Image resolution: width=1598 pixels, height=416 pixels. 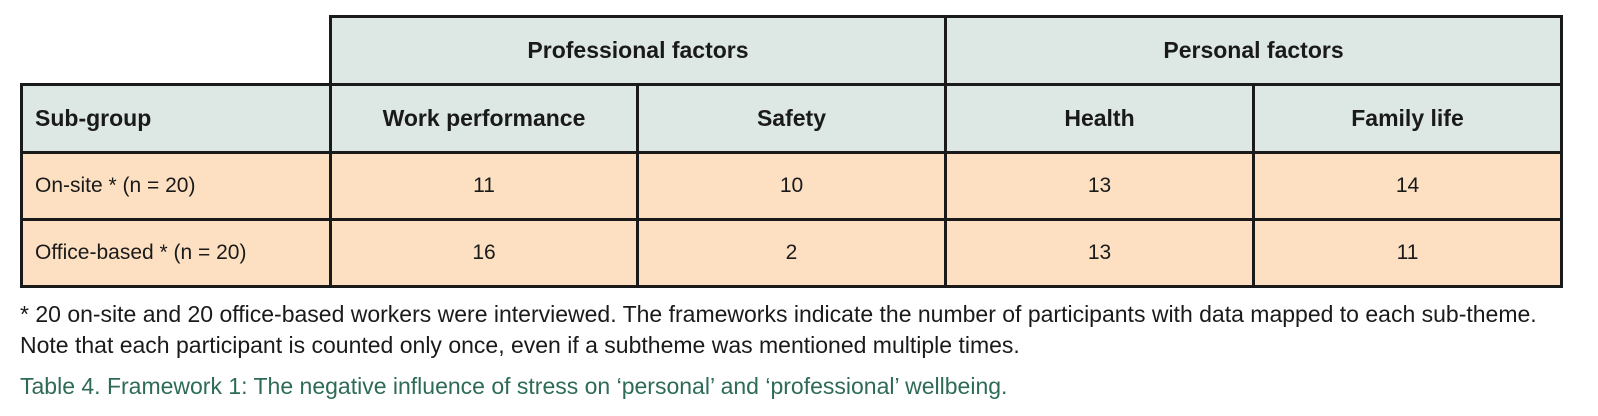 I want to click on cell-on-site-safety: 10, so click(x=791, y=186).